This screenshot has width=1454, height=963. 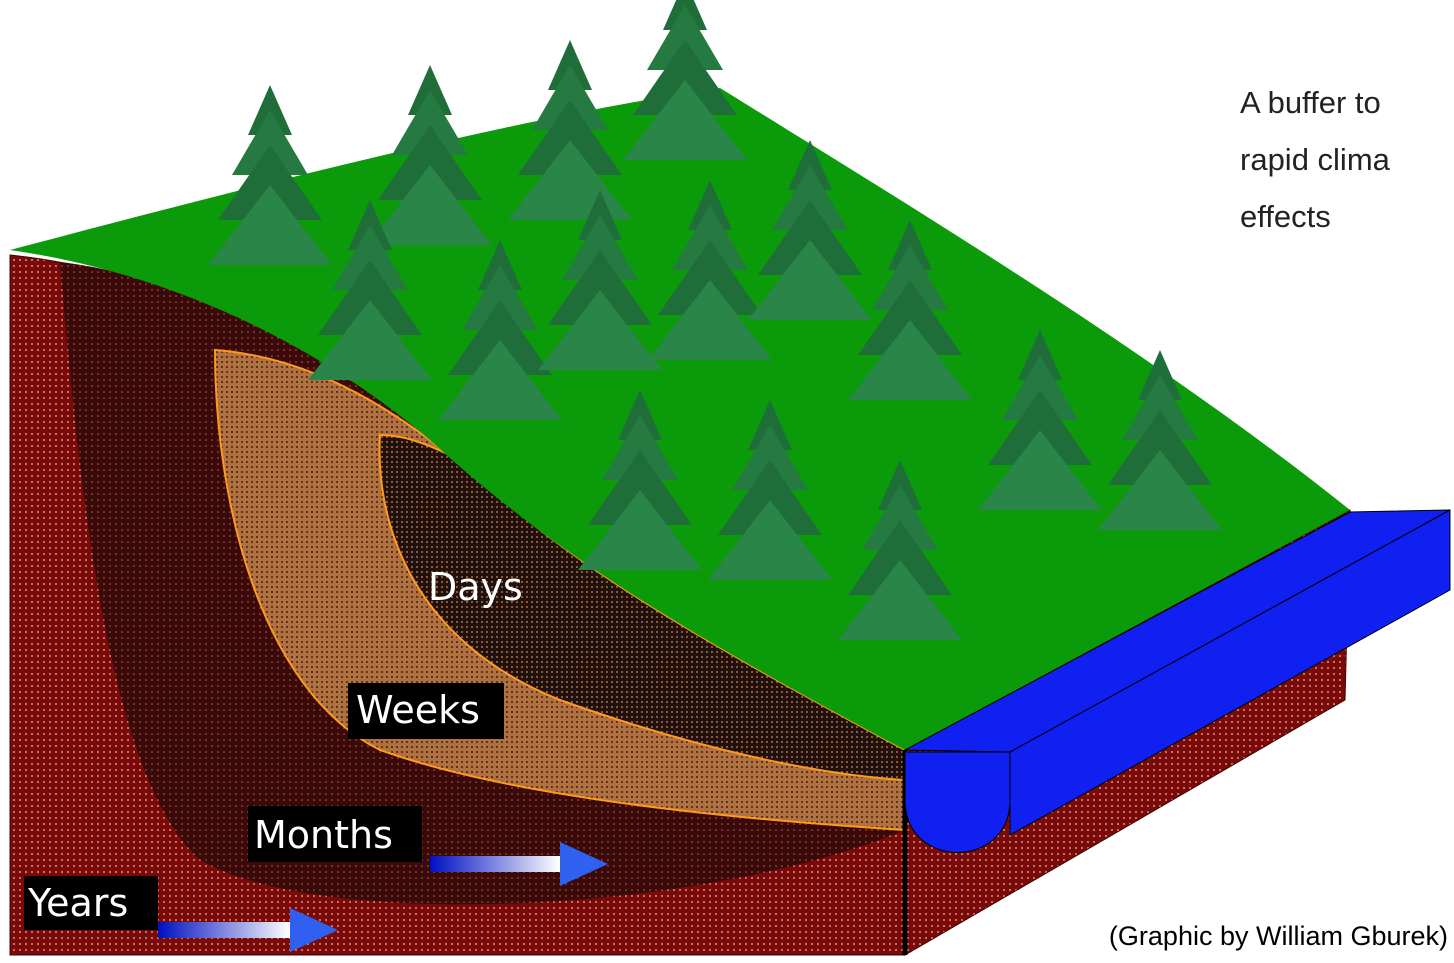 What do you see at coordinates (957, 802) in the screenshot?
I see `stream-front` at bounding box center [957, 802].